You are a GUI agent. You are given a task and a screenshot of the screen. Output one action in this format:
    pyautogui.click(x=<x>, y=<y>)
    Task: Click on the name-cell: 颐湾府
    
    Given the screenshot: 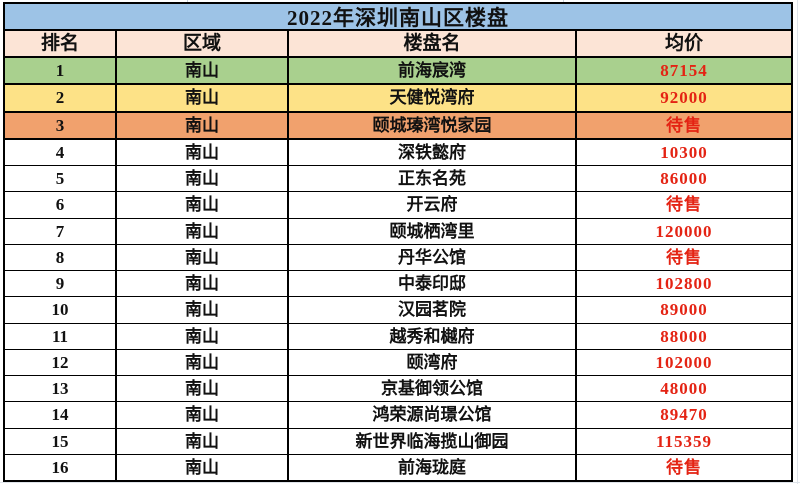 What is the action you would take?
    pyautogui.click(x=433, y=362)
    